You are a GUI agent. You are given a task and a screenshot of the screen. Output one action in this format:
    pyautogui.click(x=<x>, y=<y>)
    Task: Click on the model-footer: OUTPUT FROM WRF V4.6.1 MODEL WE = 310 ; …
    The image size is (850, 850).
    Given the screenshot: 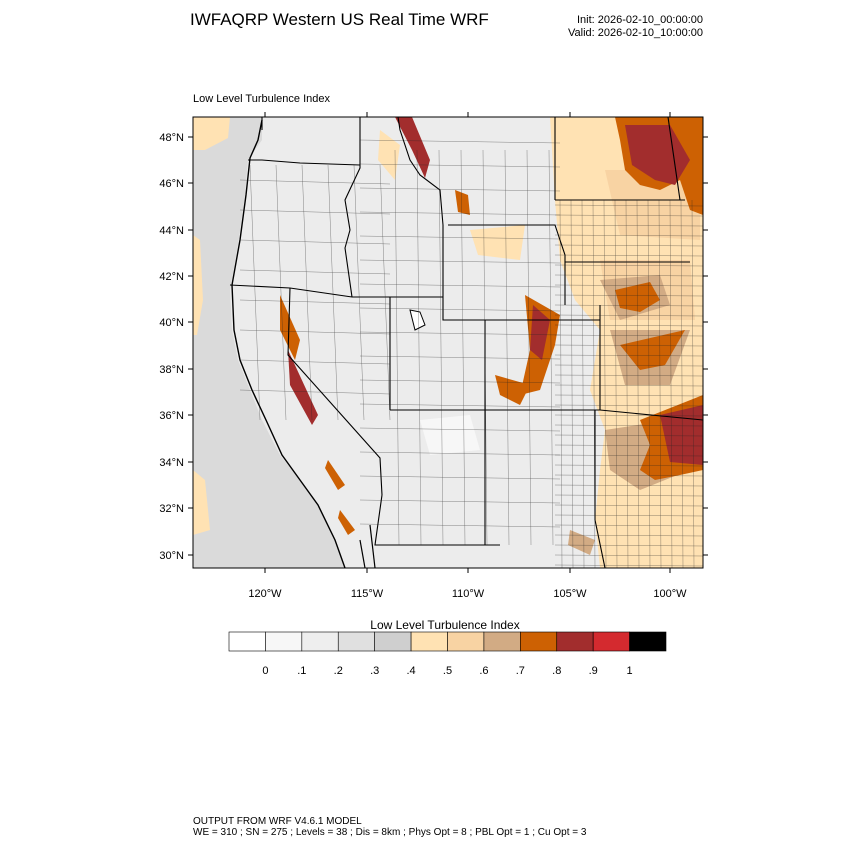 What is the action you would take?
    pyautogui.click(x=389, y=827)
    